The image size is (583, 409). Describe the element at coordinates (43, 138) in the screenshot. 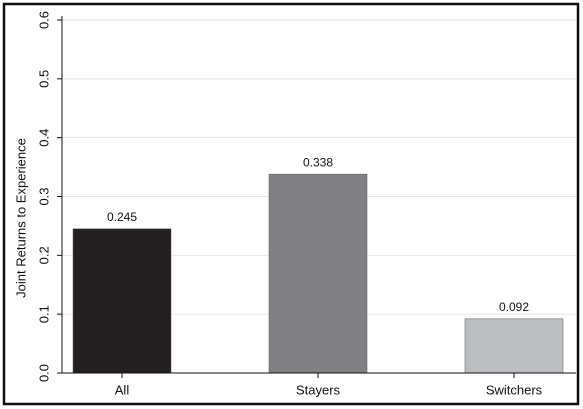

I see `y-tick-label: 0.4` at that location.